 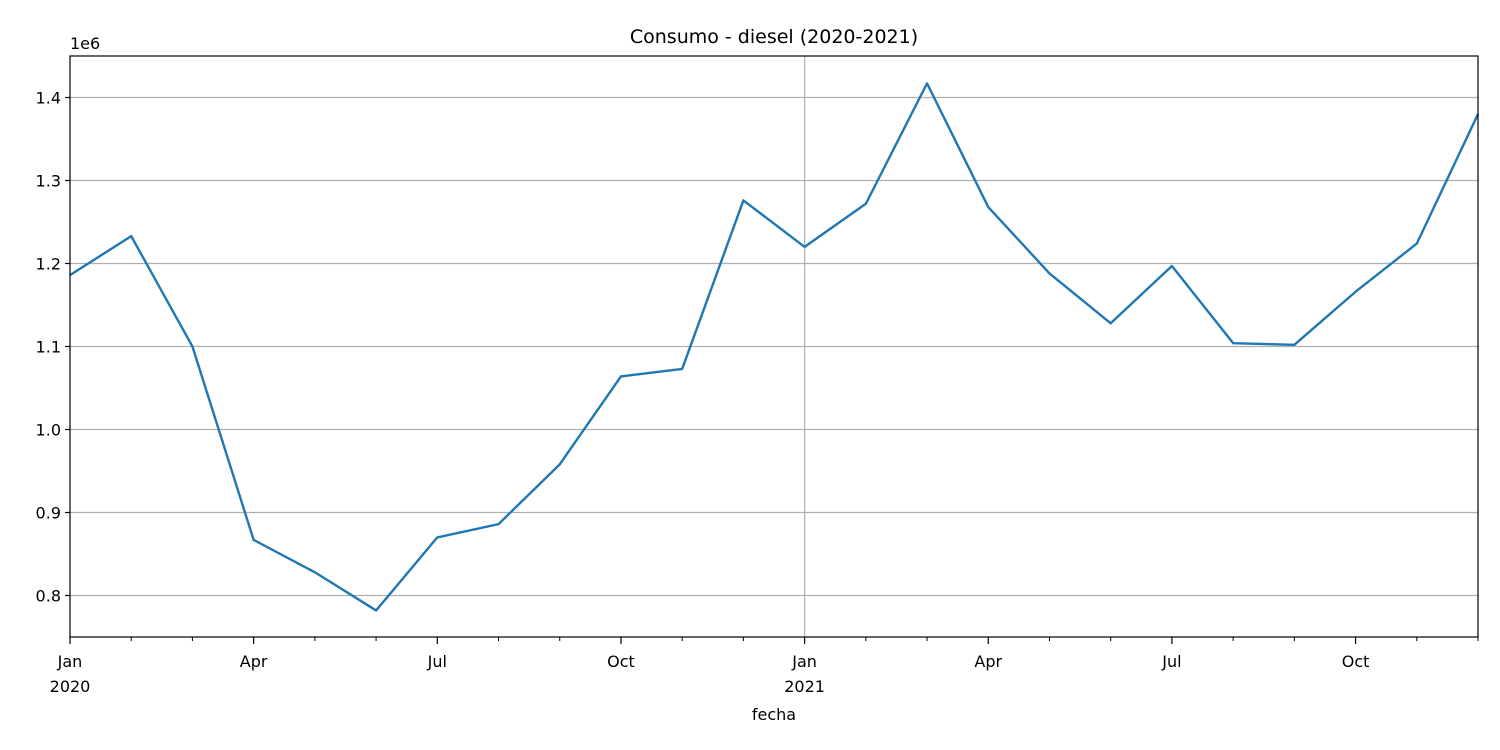 I want to click on y-axis-offset-label: 1e6, so click(x=85, y=43).